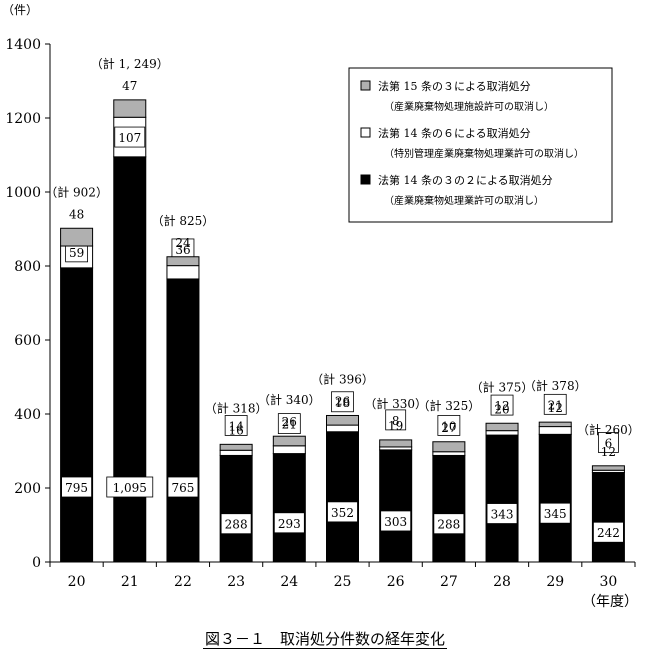 Image resolution: width=650 pixels, height=654 pixels. I want to click on legend-sublabel: （産業廃棄物処理業許可の取消し）, so click(464, 200).